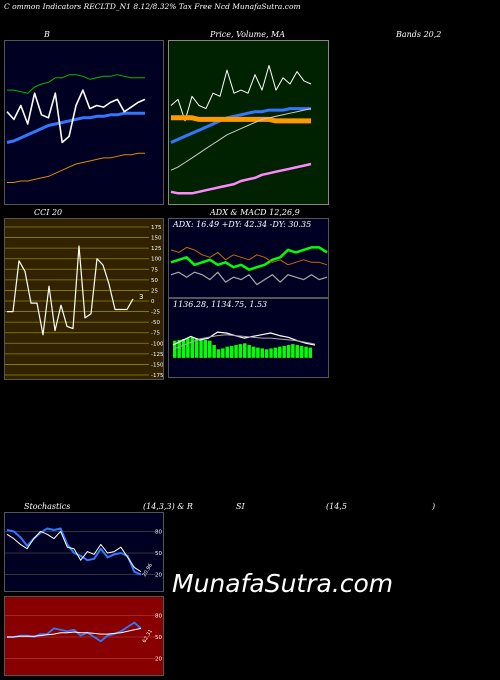 This screenshot has width=500, height=680. What do you see at coordinates (141, 297) in the screenshot?
I see `cci-last-value: 3` at bounding box center [141, 297].